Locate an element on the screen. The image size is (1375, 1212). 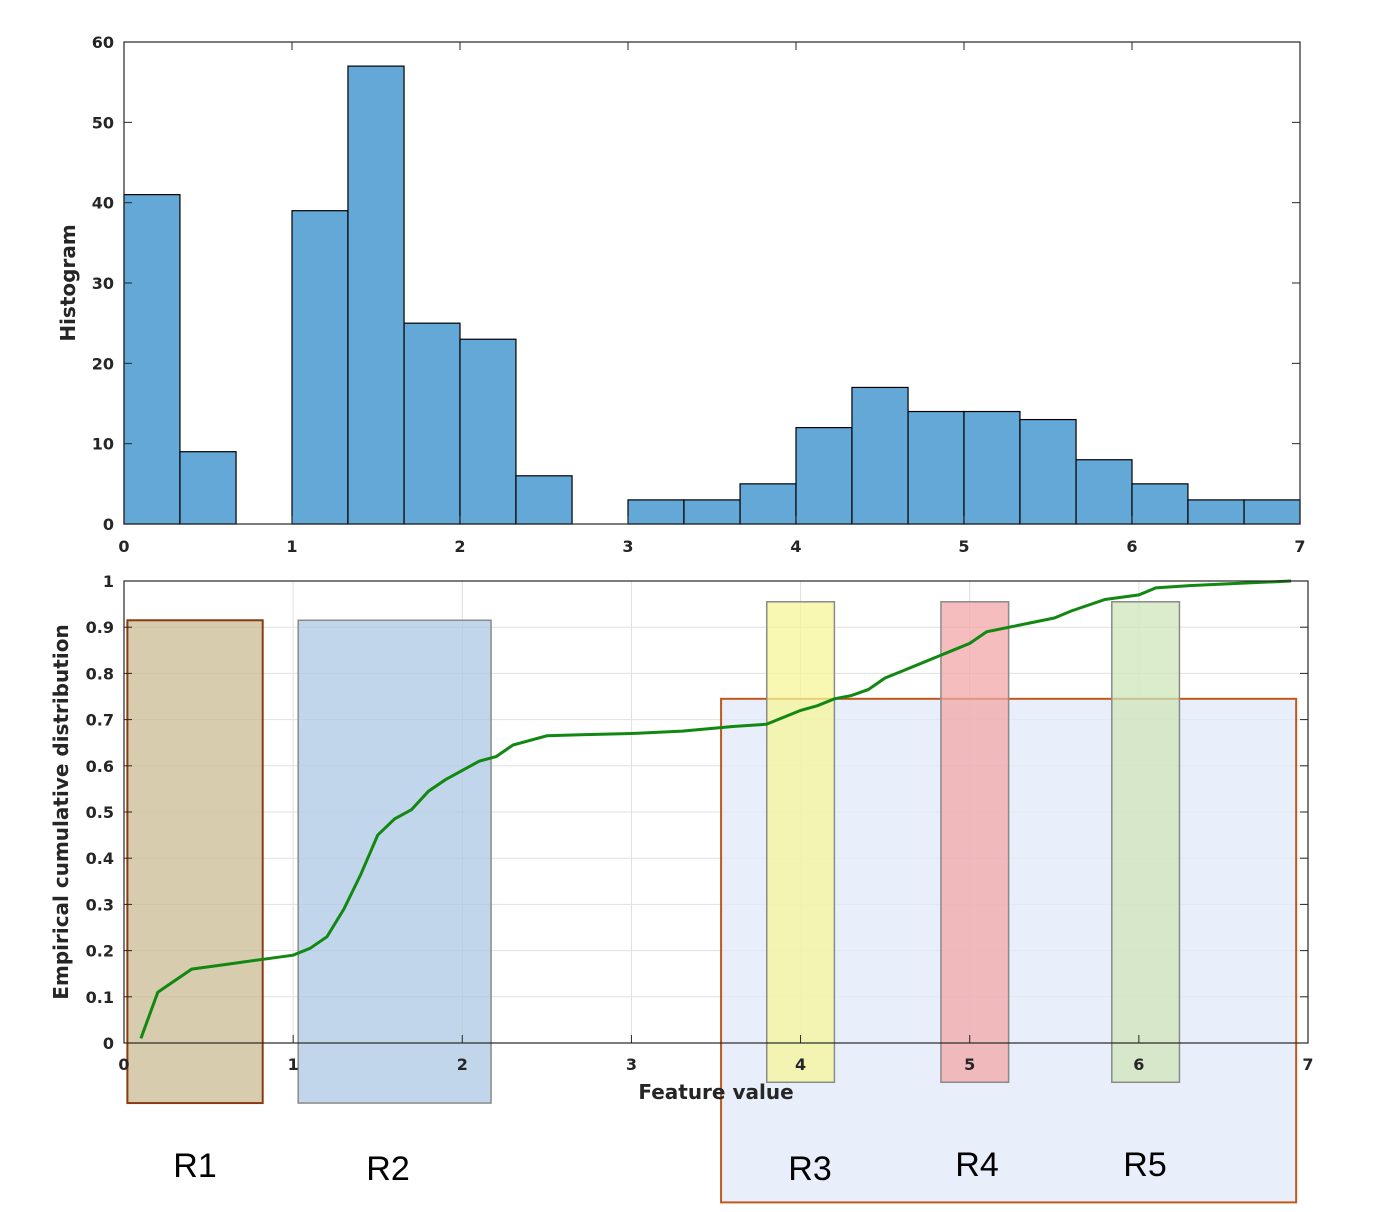
cdf-y-tick-label: 0.8 is located at coordinates (100, 673).